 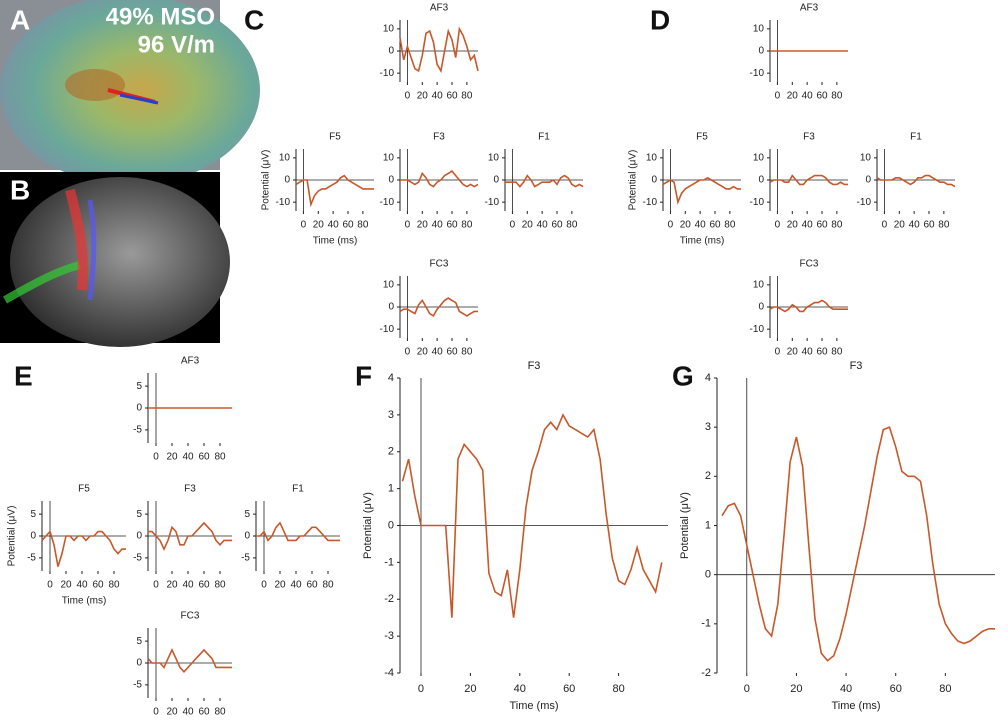 What do you see at coordinates (130, 92) in the screenshot?
I see `panel-a-image` at bounding box center [130, 92].